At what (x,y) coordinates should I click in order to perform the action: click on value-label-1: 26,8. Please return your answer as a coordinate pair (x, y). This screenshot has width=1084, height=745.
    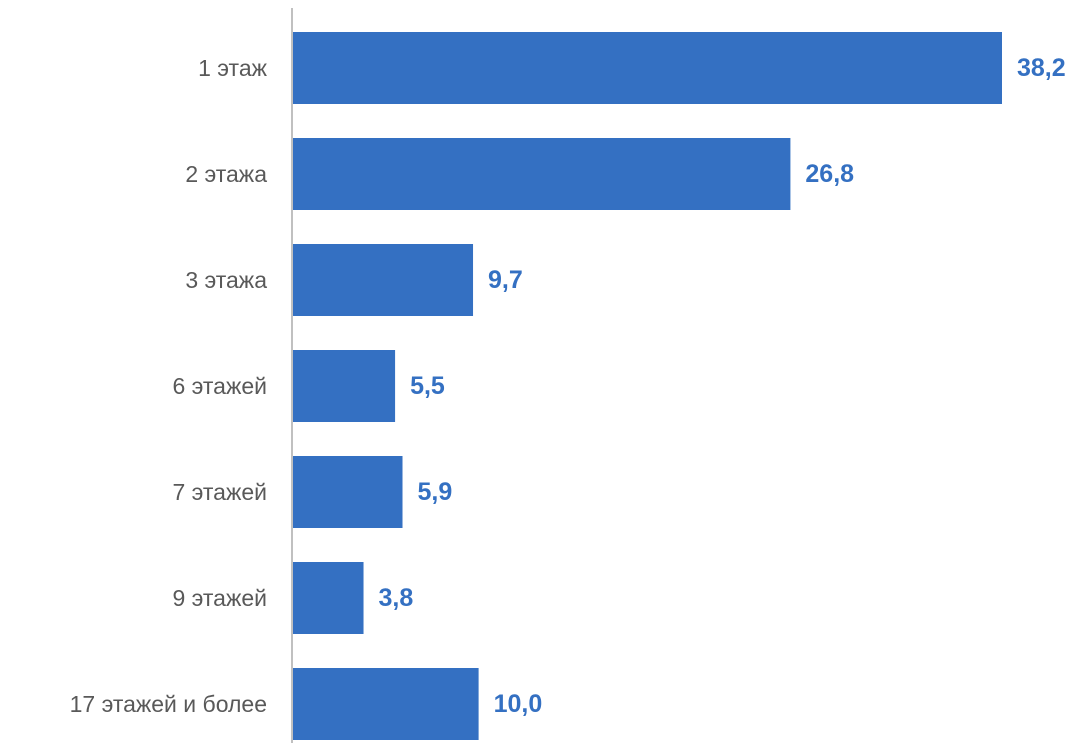
    Looking at the image, I should click on (829, 174).